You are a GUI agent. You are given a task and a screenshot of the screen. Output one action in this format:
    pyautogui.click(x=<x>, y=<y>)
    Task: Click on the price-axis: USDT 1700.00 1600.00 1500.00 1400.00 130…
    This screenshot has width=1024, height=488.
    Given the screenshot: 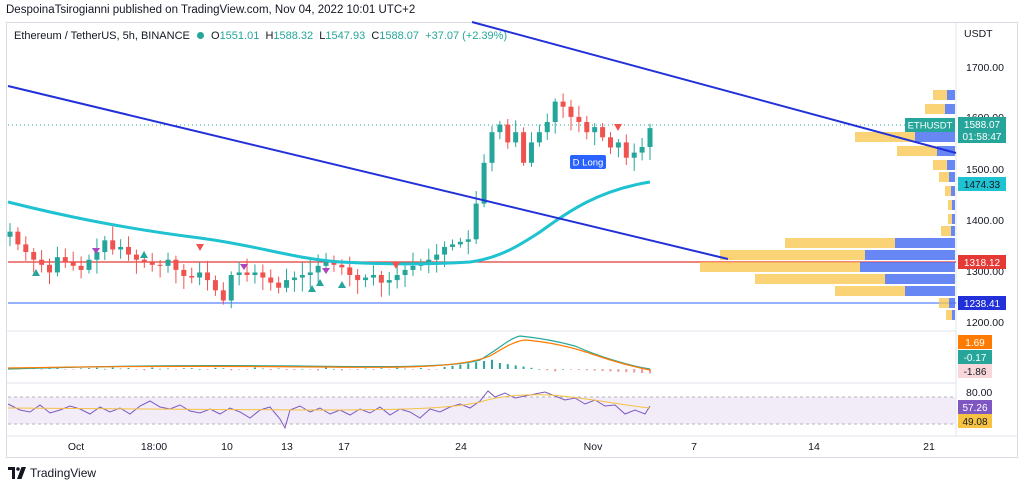 What is the action you would take?
    pyautogui.click(x=984, y=178)
    